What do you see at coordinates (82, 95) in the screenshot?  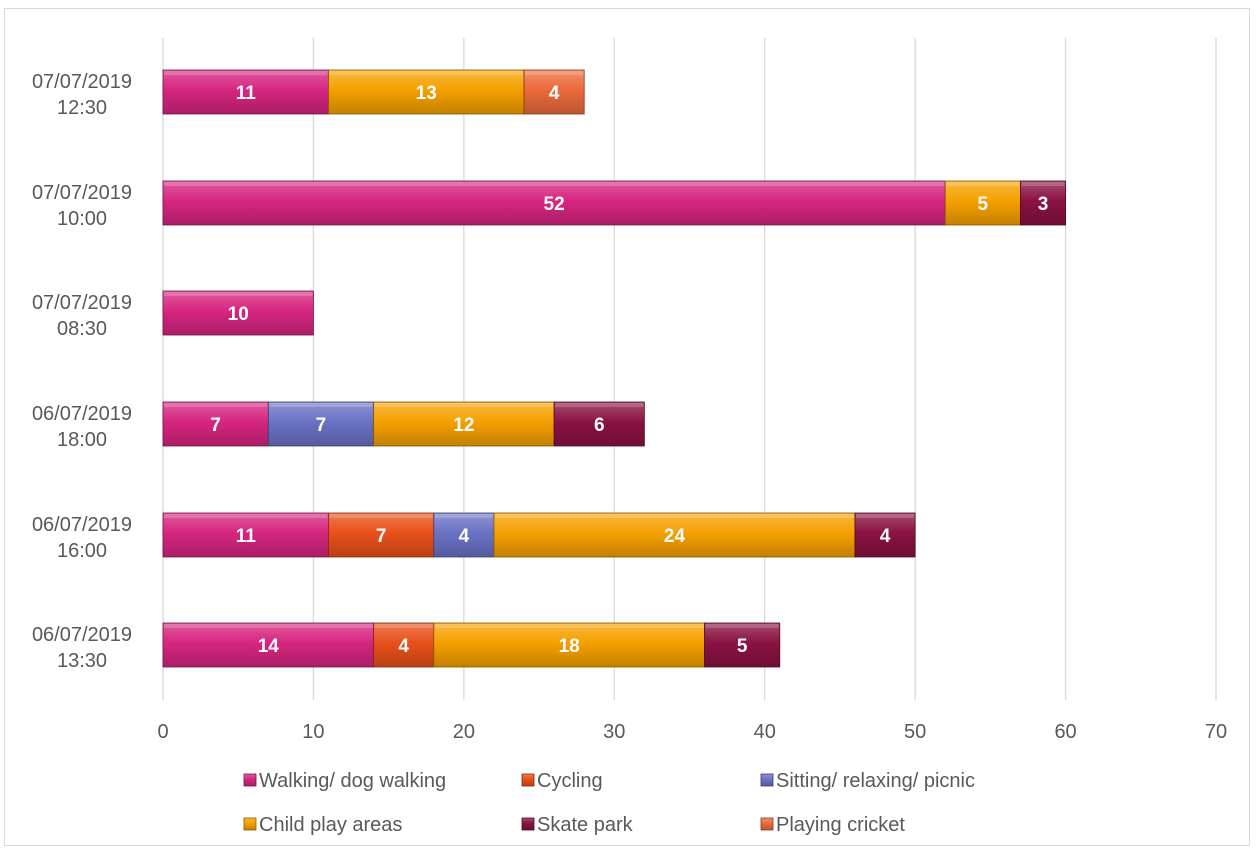 I see `category-label: 07/07/2019 12:30` at bounding box center [82, 95].